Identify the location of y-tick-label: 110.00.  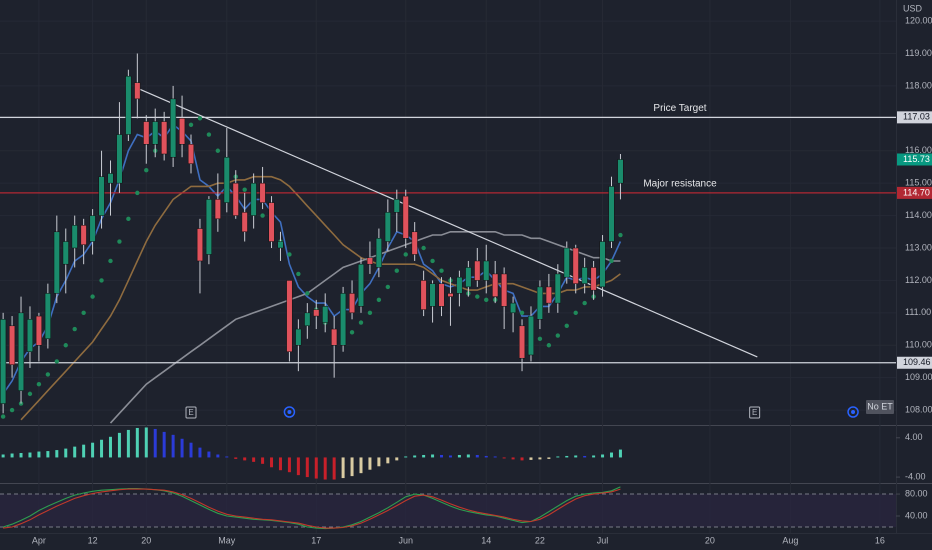
(918, 345).